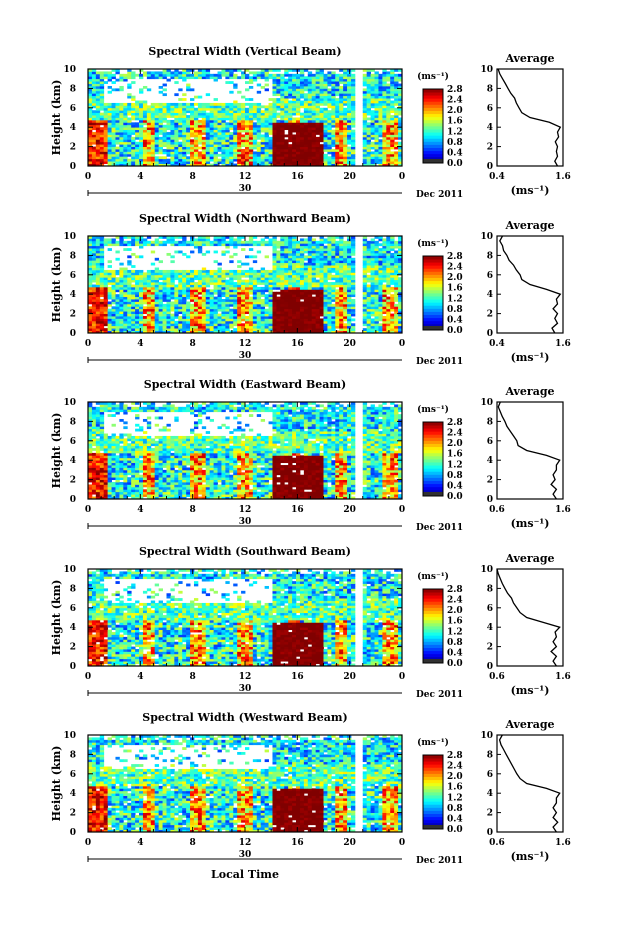 The width and height of the screenshot is (623, 929). Describe the element at coordinates (73, 334) in the screenshot. I see `y-tick-label: 0` at that location.